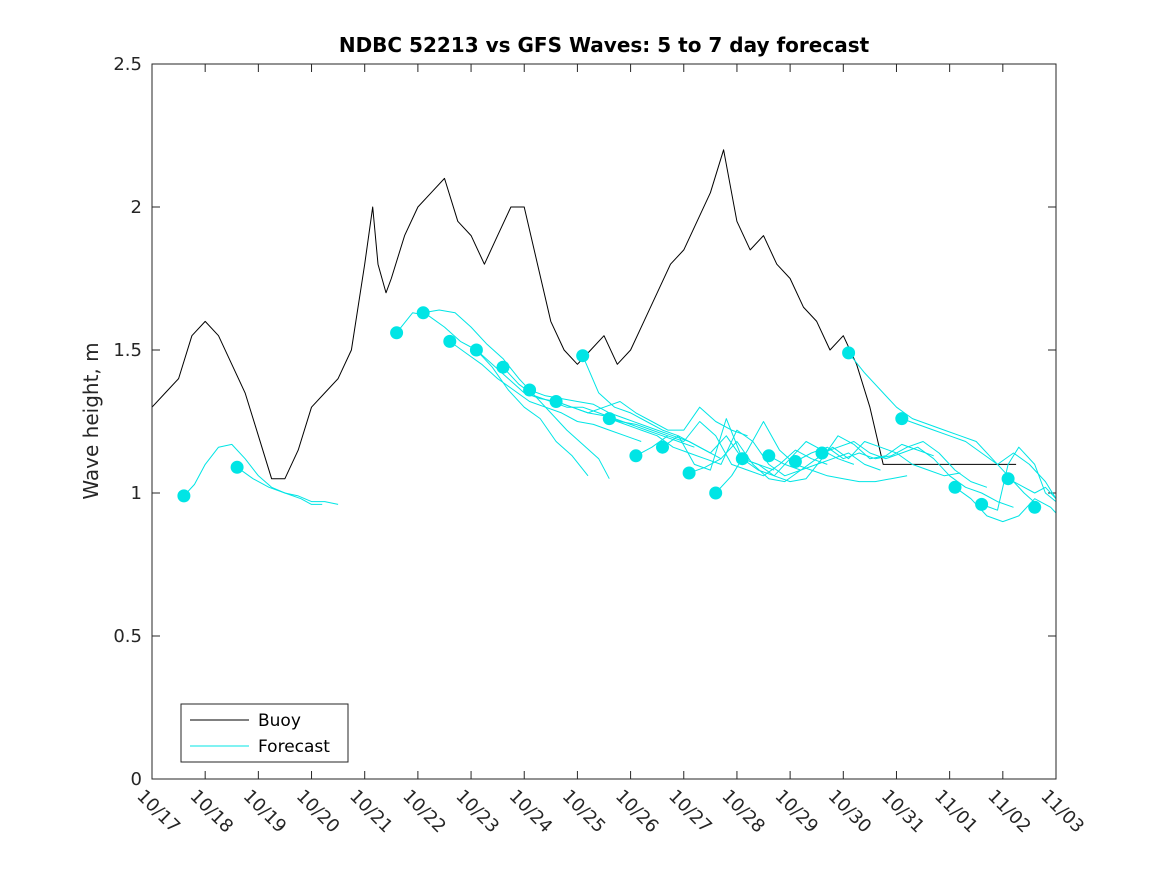 The image size is (1167, 875). Describe the element at coordinates (127, 636) in the screenshot. I see `y-tick-label: 0.5` at that location.